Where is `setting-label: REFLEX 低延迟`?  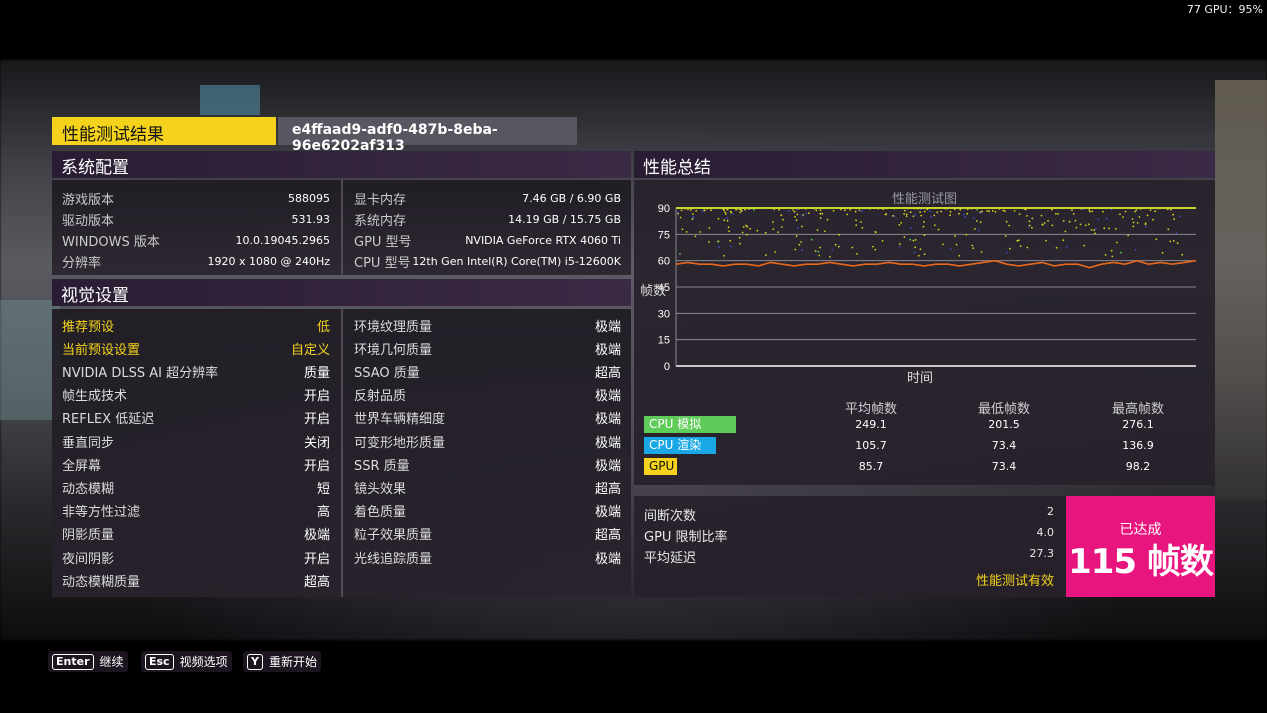 setting-label: REFLEX 低延迟 is located at coordinates (108, 420).